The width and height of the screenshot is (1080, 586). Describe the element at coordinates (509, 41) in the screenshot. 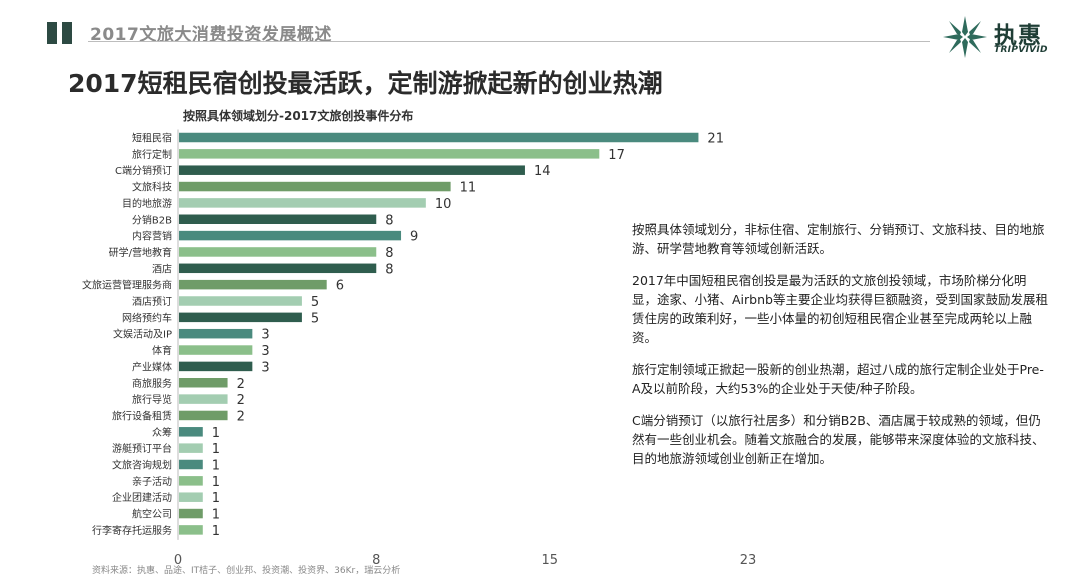

I see `header-divider` at that location.